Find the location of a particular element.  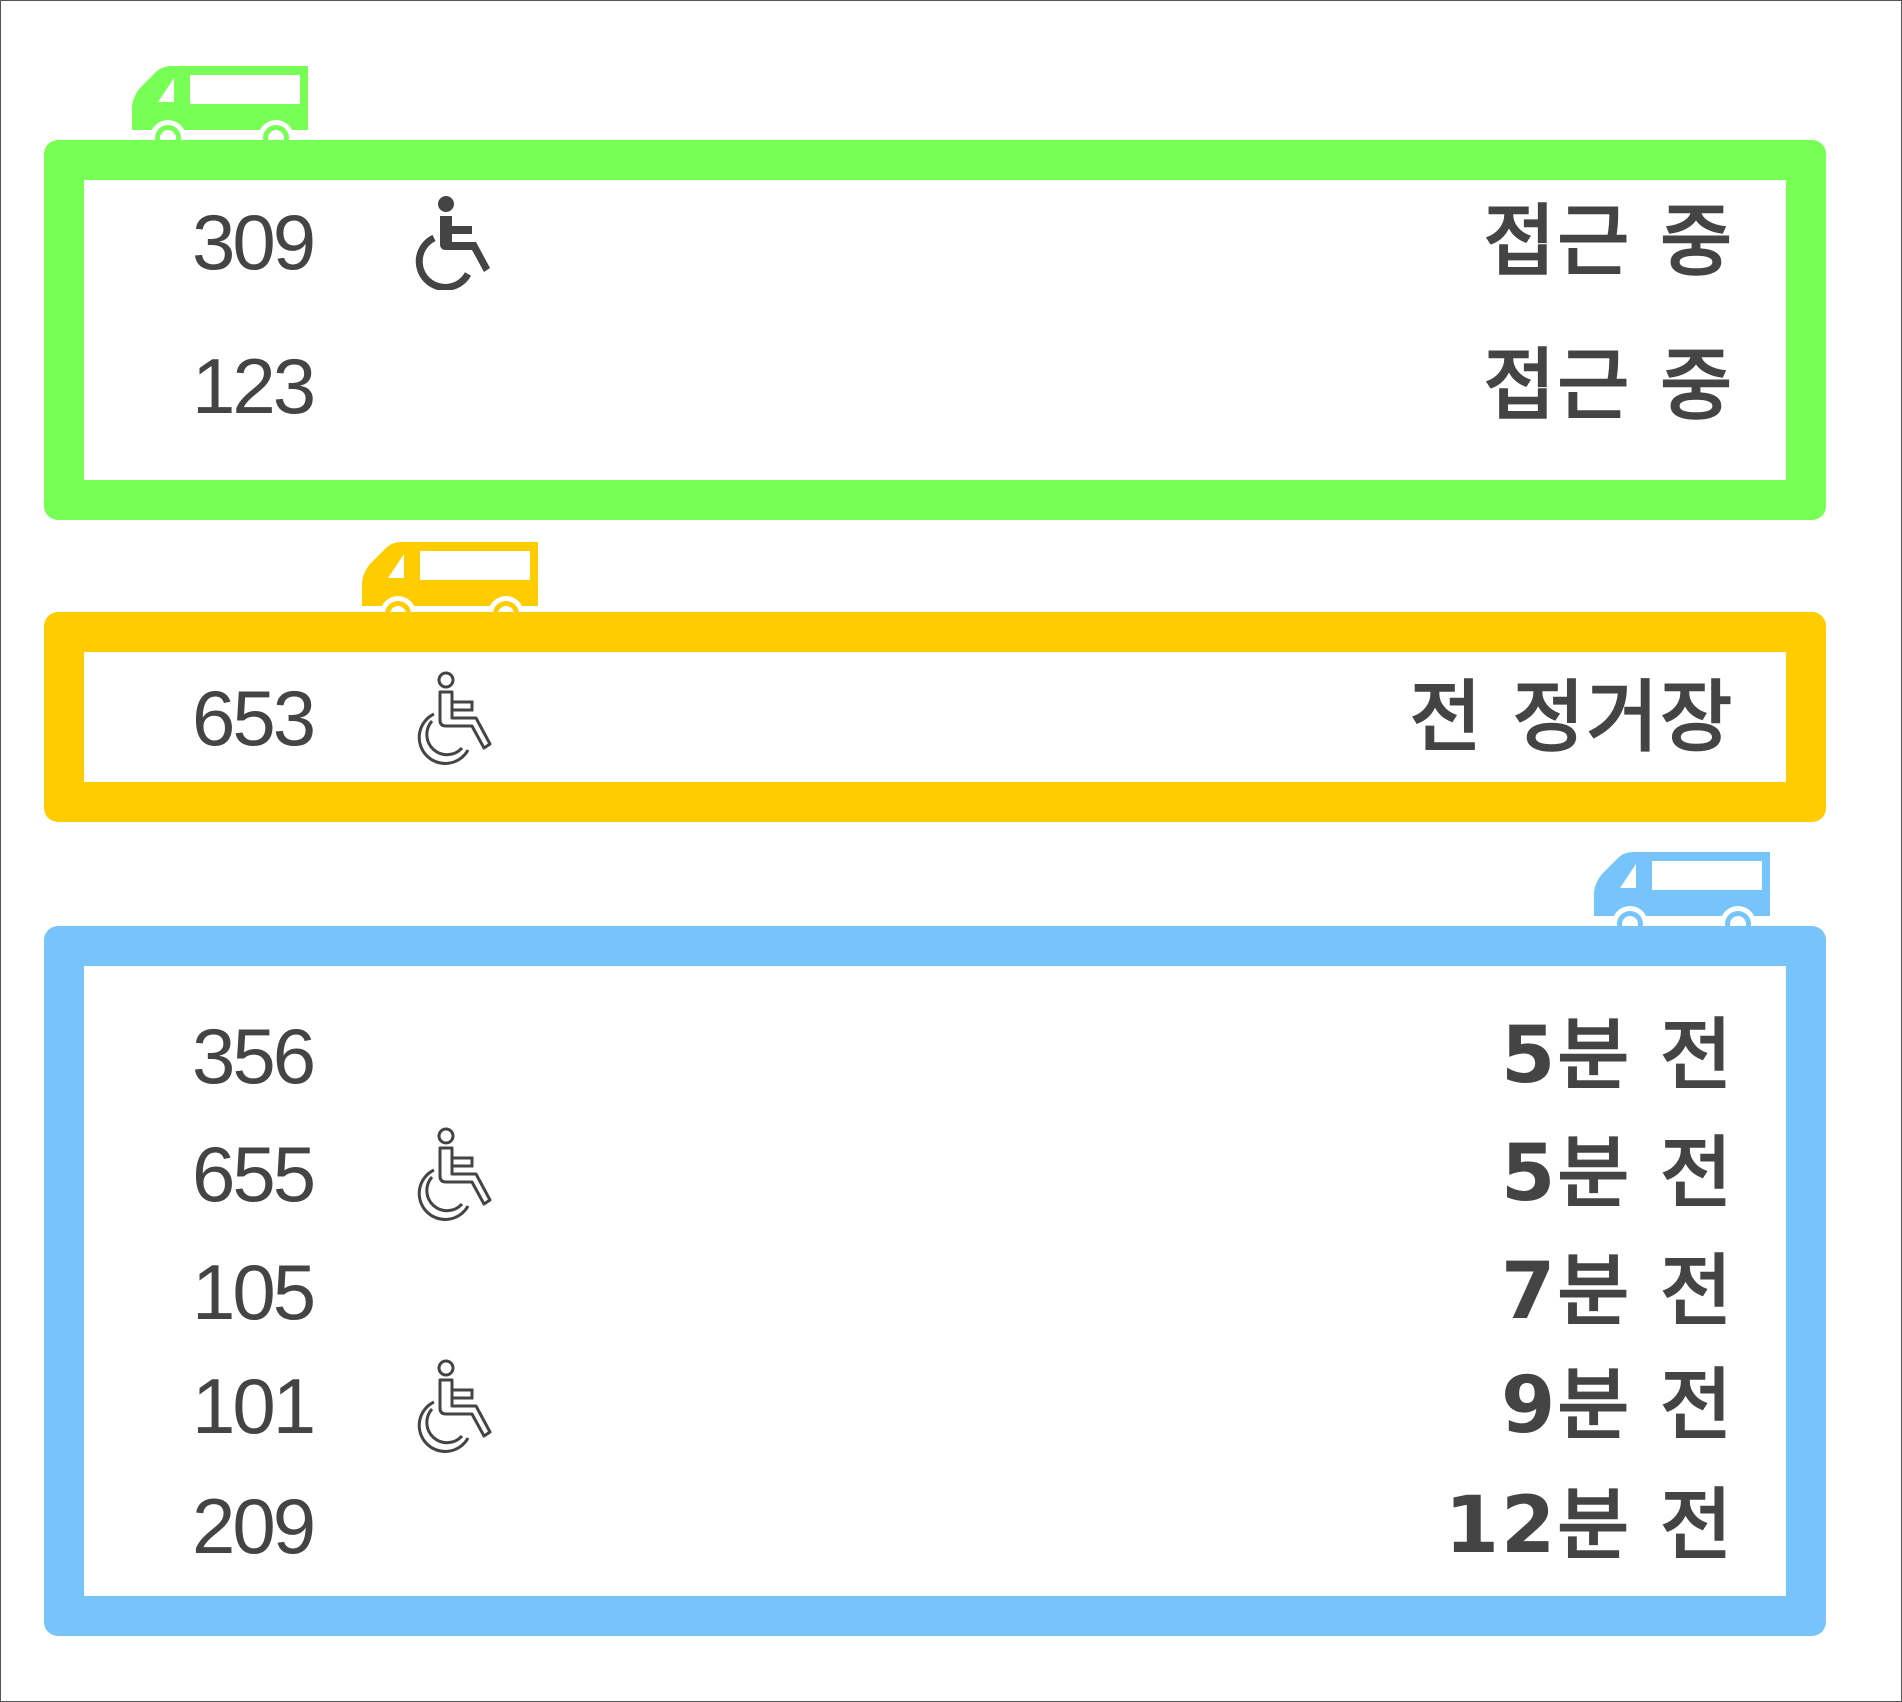

list-item: 105 7분 전 is located at coordinates (935, 1292).